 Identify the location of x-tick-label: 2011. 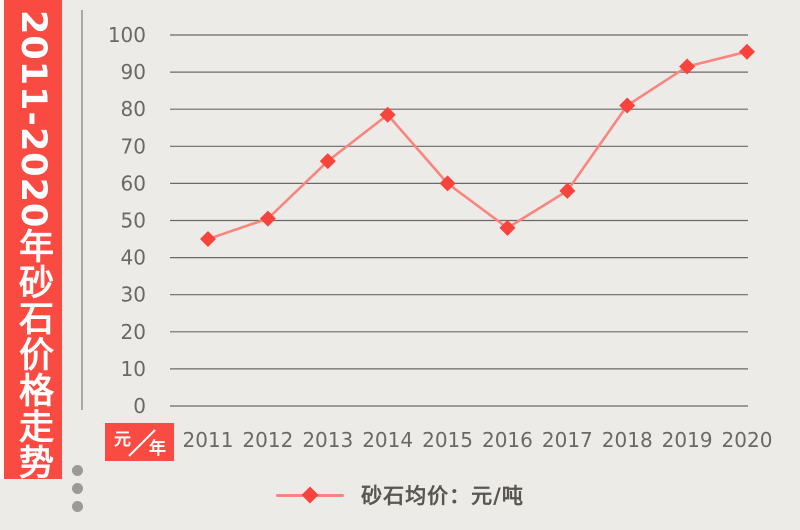
(208, 440).